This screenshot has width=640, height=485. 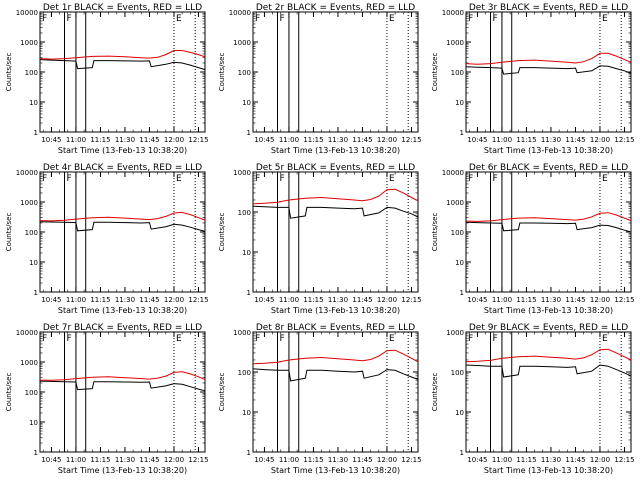 What do you see at coordinates (122, 168) in the screenshot?
I see `panel-title: Det 4r BLACK = Events, RED = LLD` at bounding box center [122, 168].